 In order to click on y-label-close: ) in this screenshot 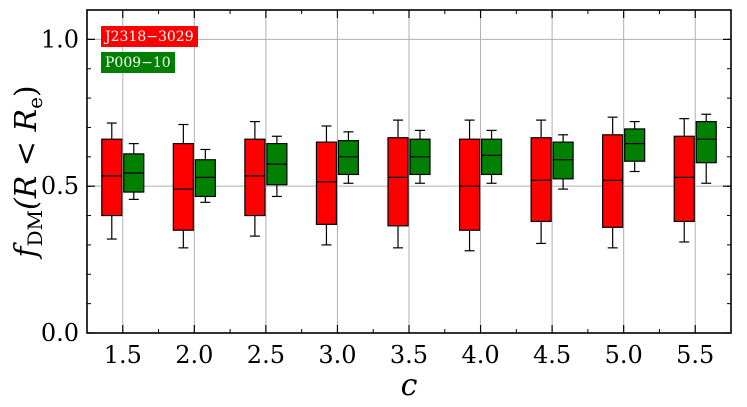, I will do `click(26, 91)`.